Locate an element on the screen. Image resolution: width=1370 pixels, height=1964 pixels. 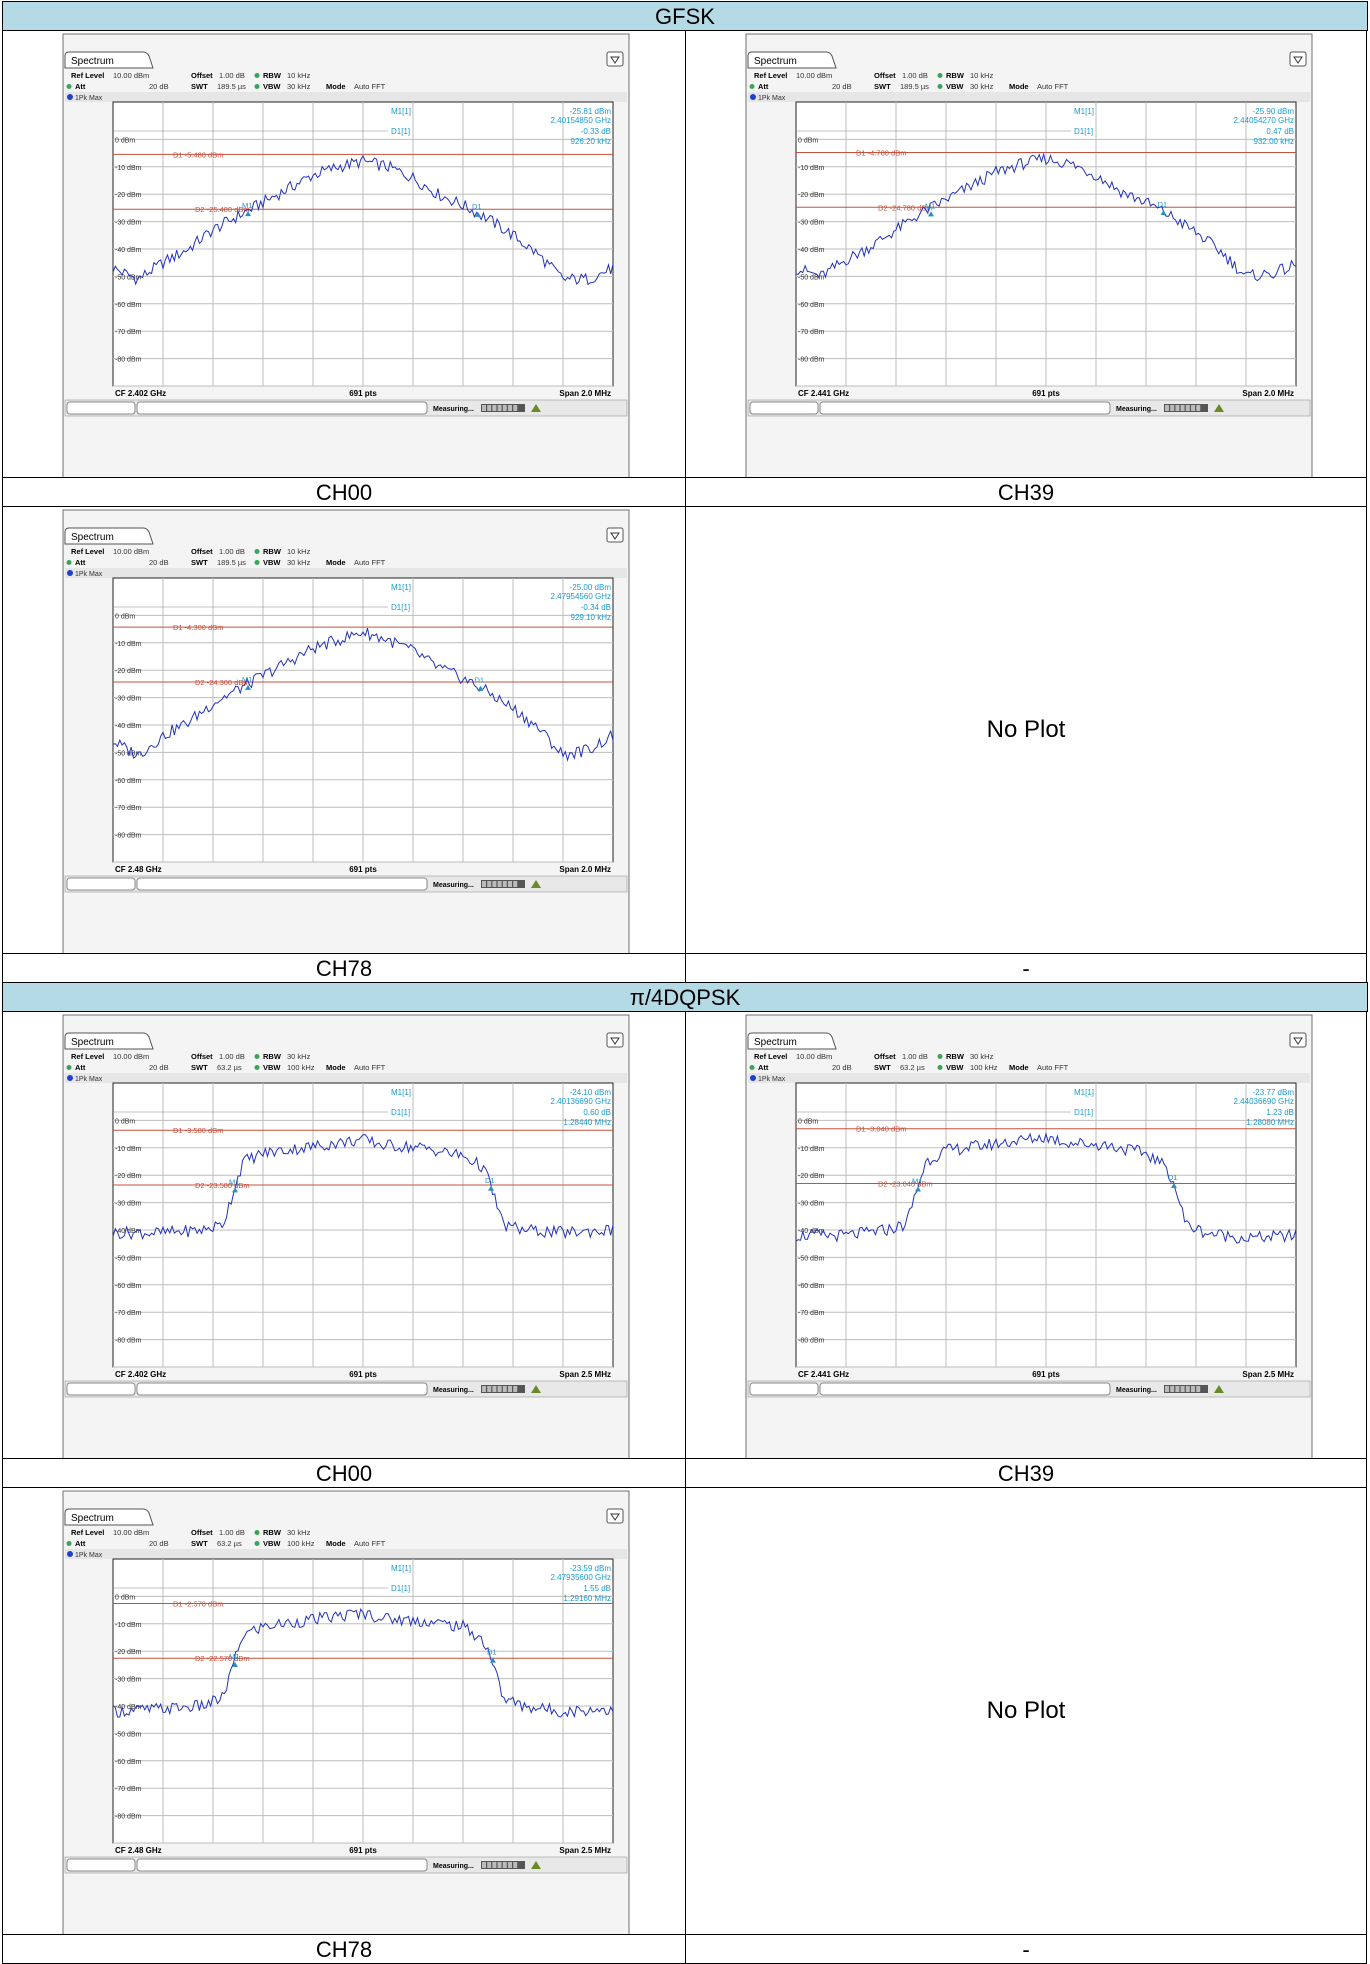
spectrum-tab-label: Spectrum is located at coordinates (92, 537).